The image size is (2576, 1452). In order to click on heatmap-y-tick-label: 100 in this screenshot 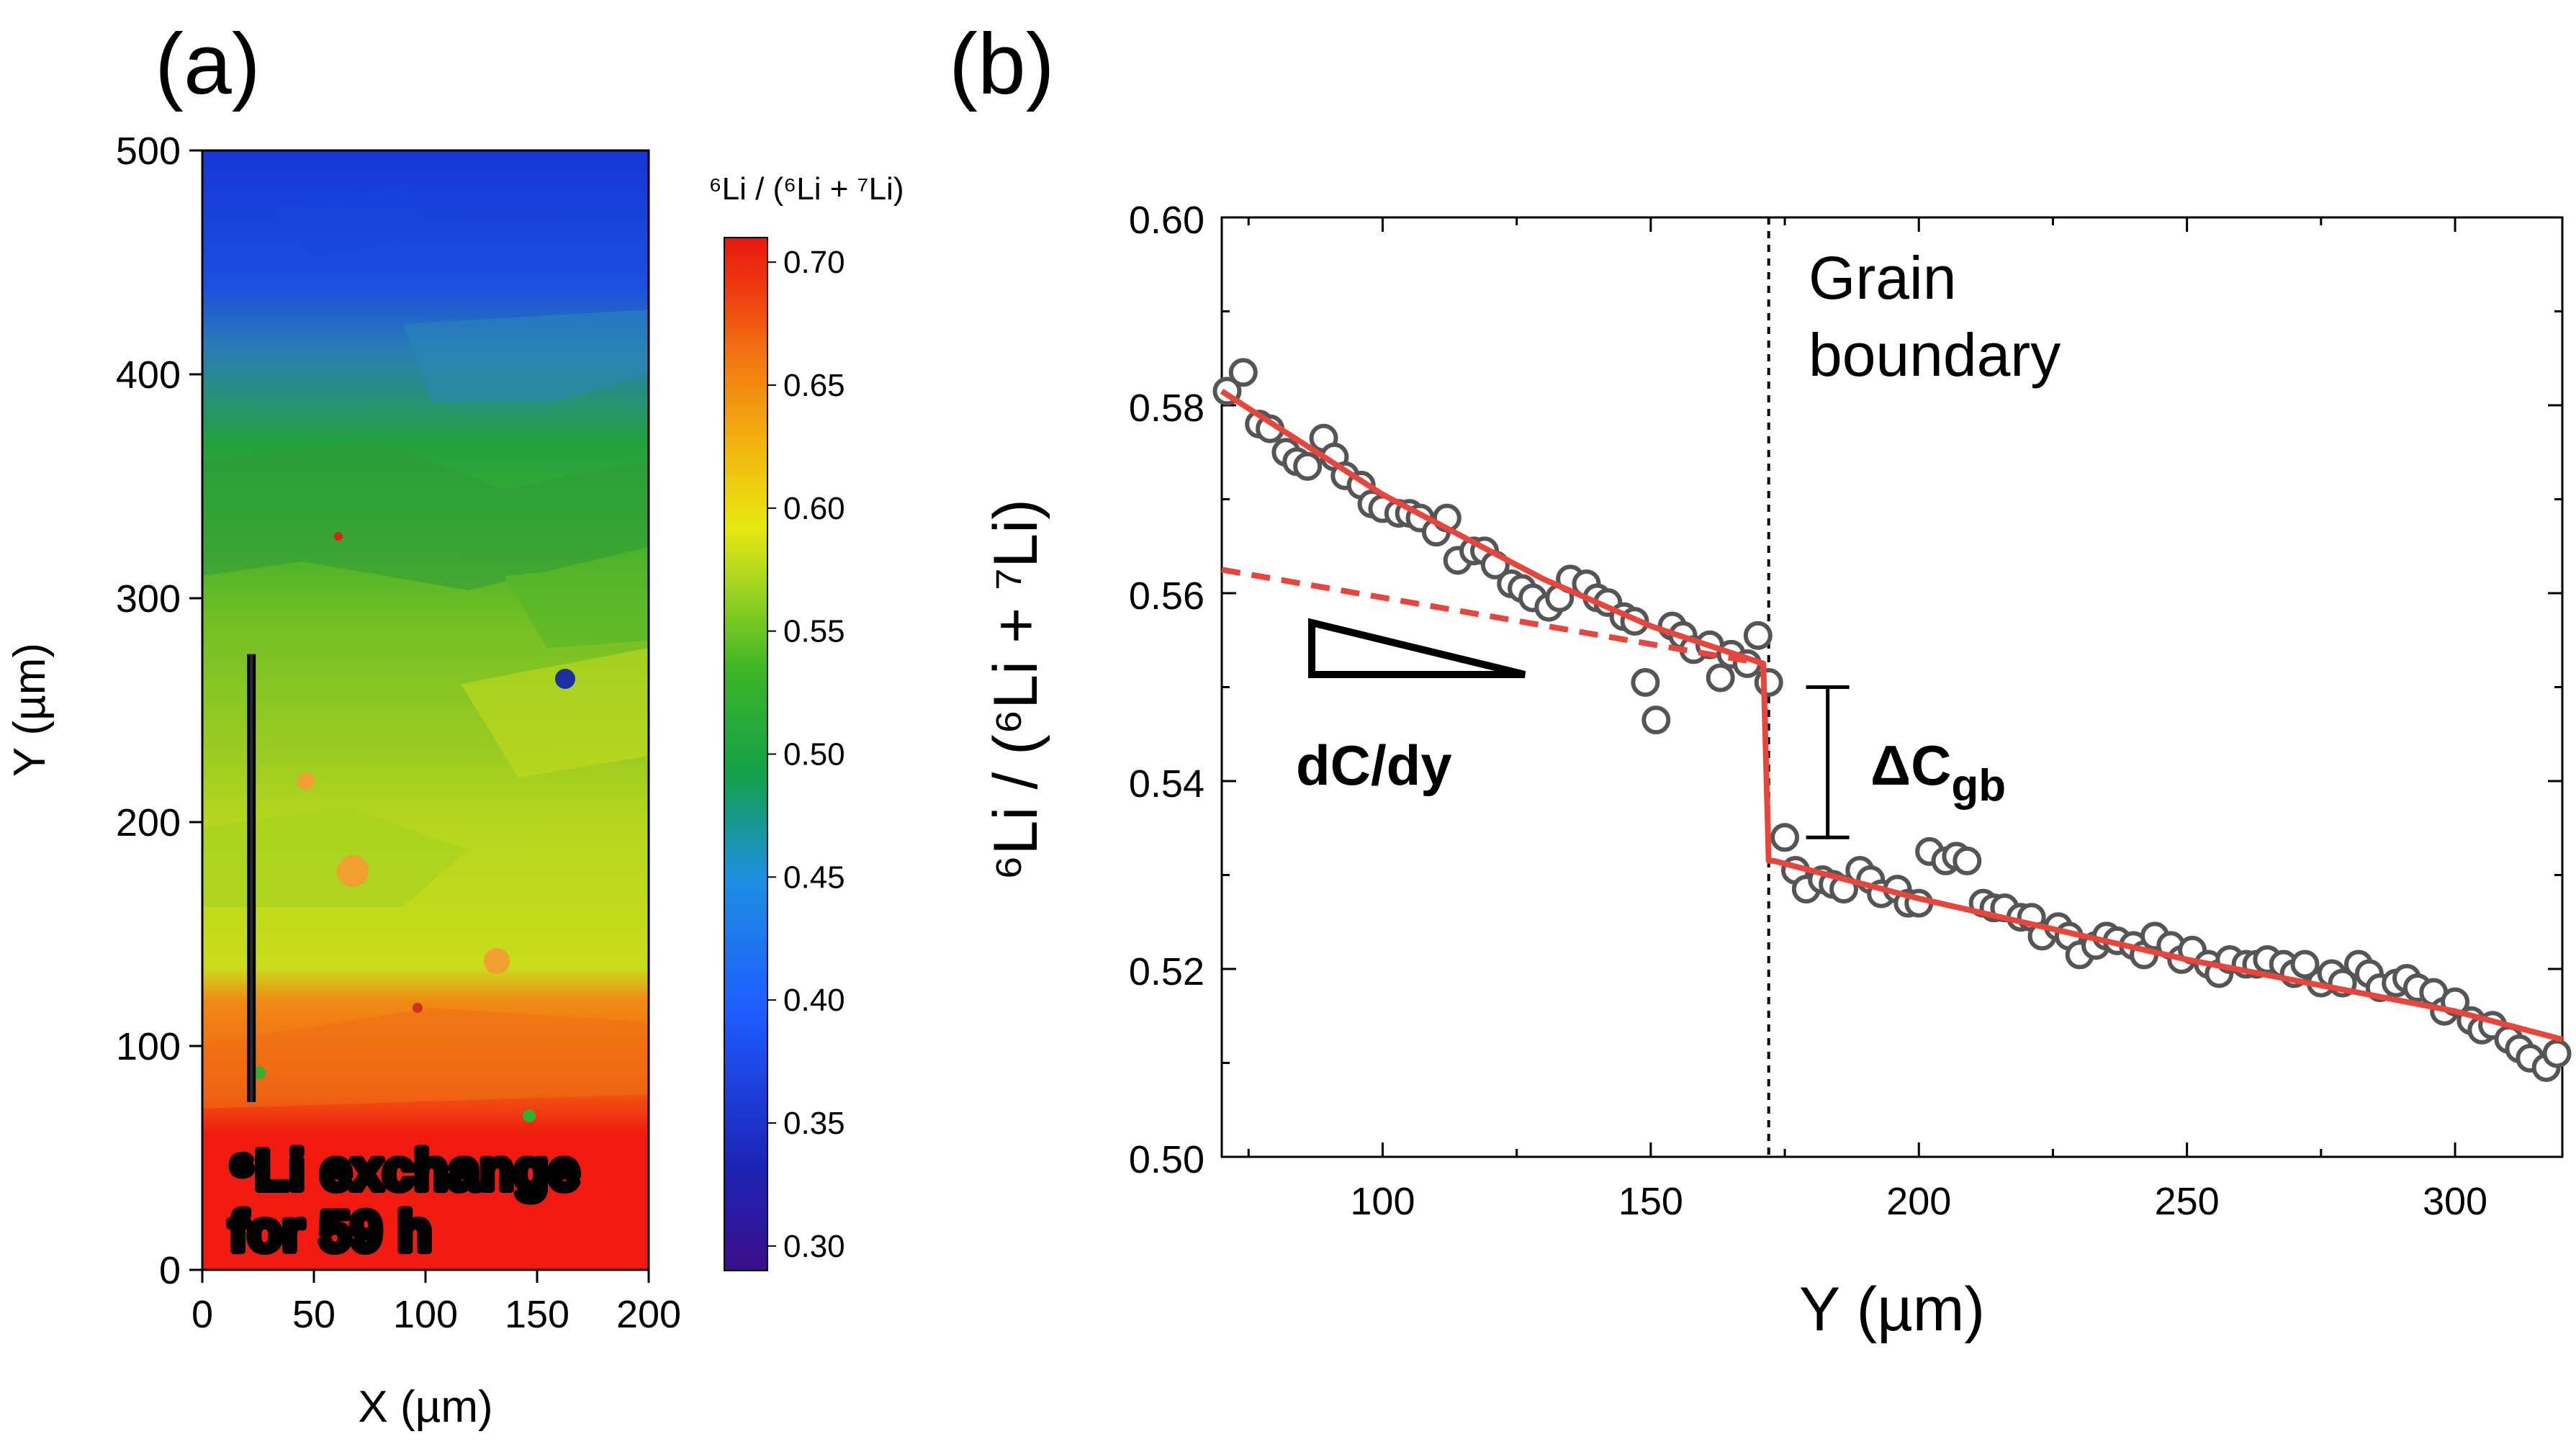, I will do `click(148, 1046)`.